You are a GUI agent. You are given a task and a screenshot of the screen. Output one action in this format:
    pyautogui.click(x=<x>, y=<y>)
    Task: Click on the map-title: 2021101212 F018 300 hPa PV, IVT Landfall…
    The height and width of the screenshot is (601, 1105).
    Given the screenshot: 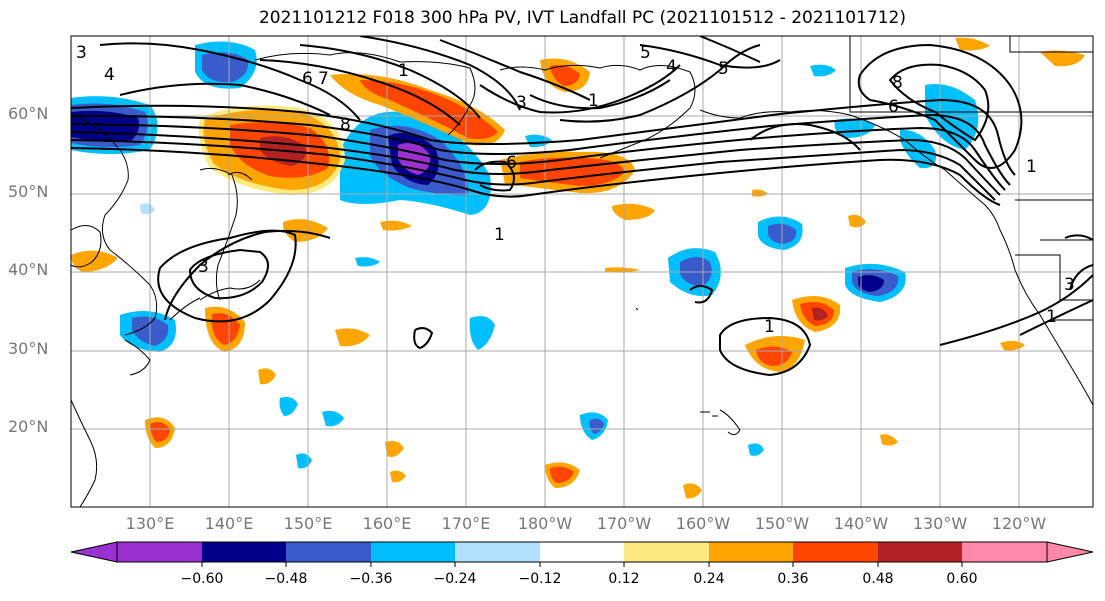 What is the action you would take?
    pyautogui.click(x=582, y=18)
    